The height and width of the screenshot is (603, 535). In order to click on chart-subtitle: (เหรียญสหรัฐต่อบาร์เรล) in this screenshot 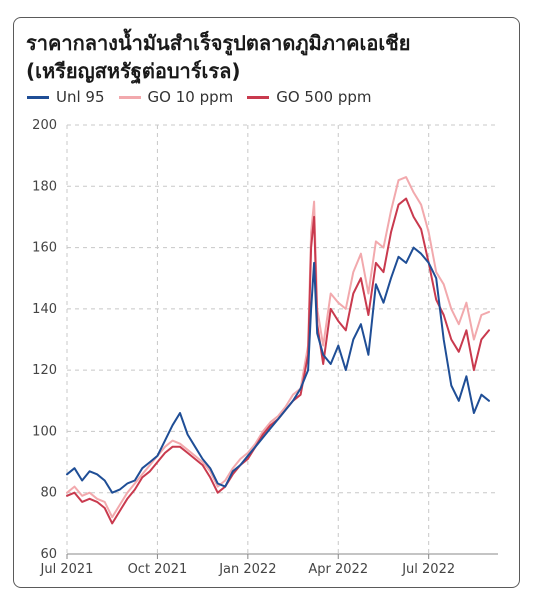, I will do `click(133, 71)`.